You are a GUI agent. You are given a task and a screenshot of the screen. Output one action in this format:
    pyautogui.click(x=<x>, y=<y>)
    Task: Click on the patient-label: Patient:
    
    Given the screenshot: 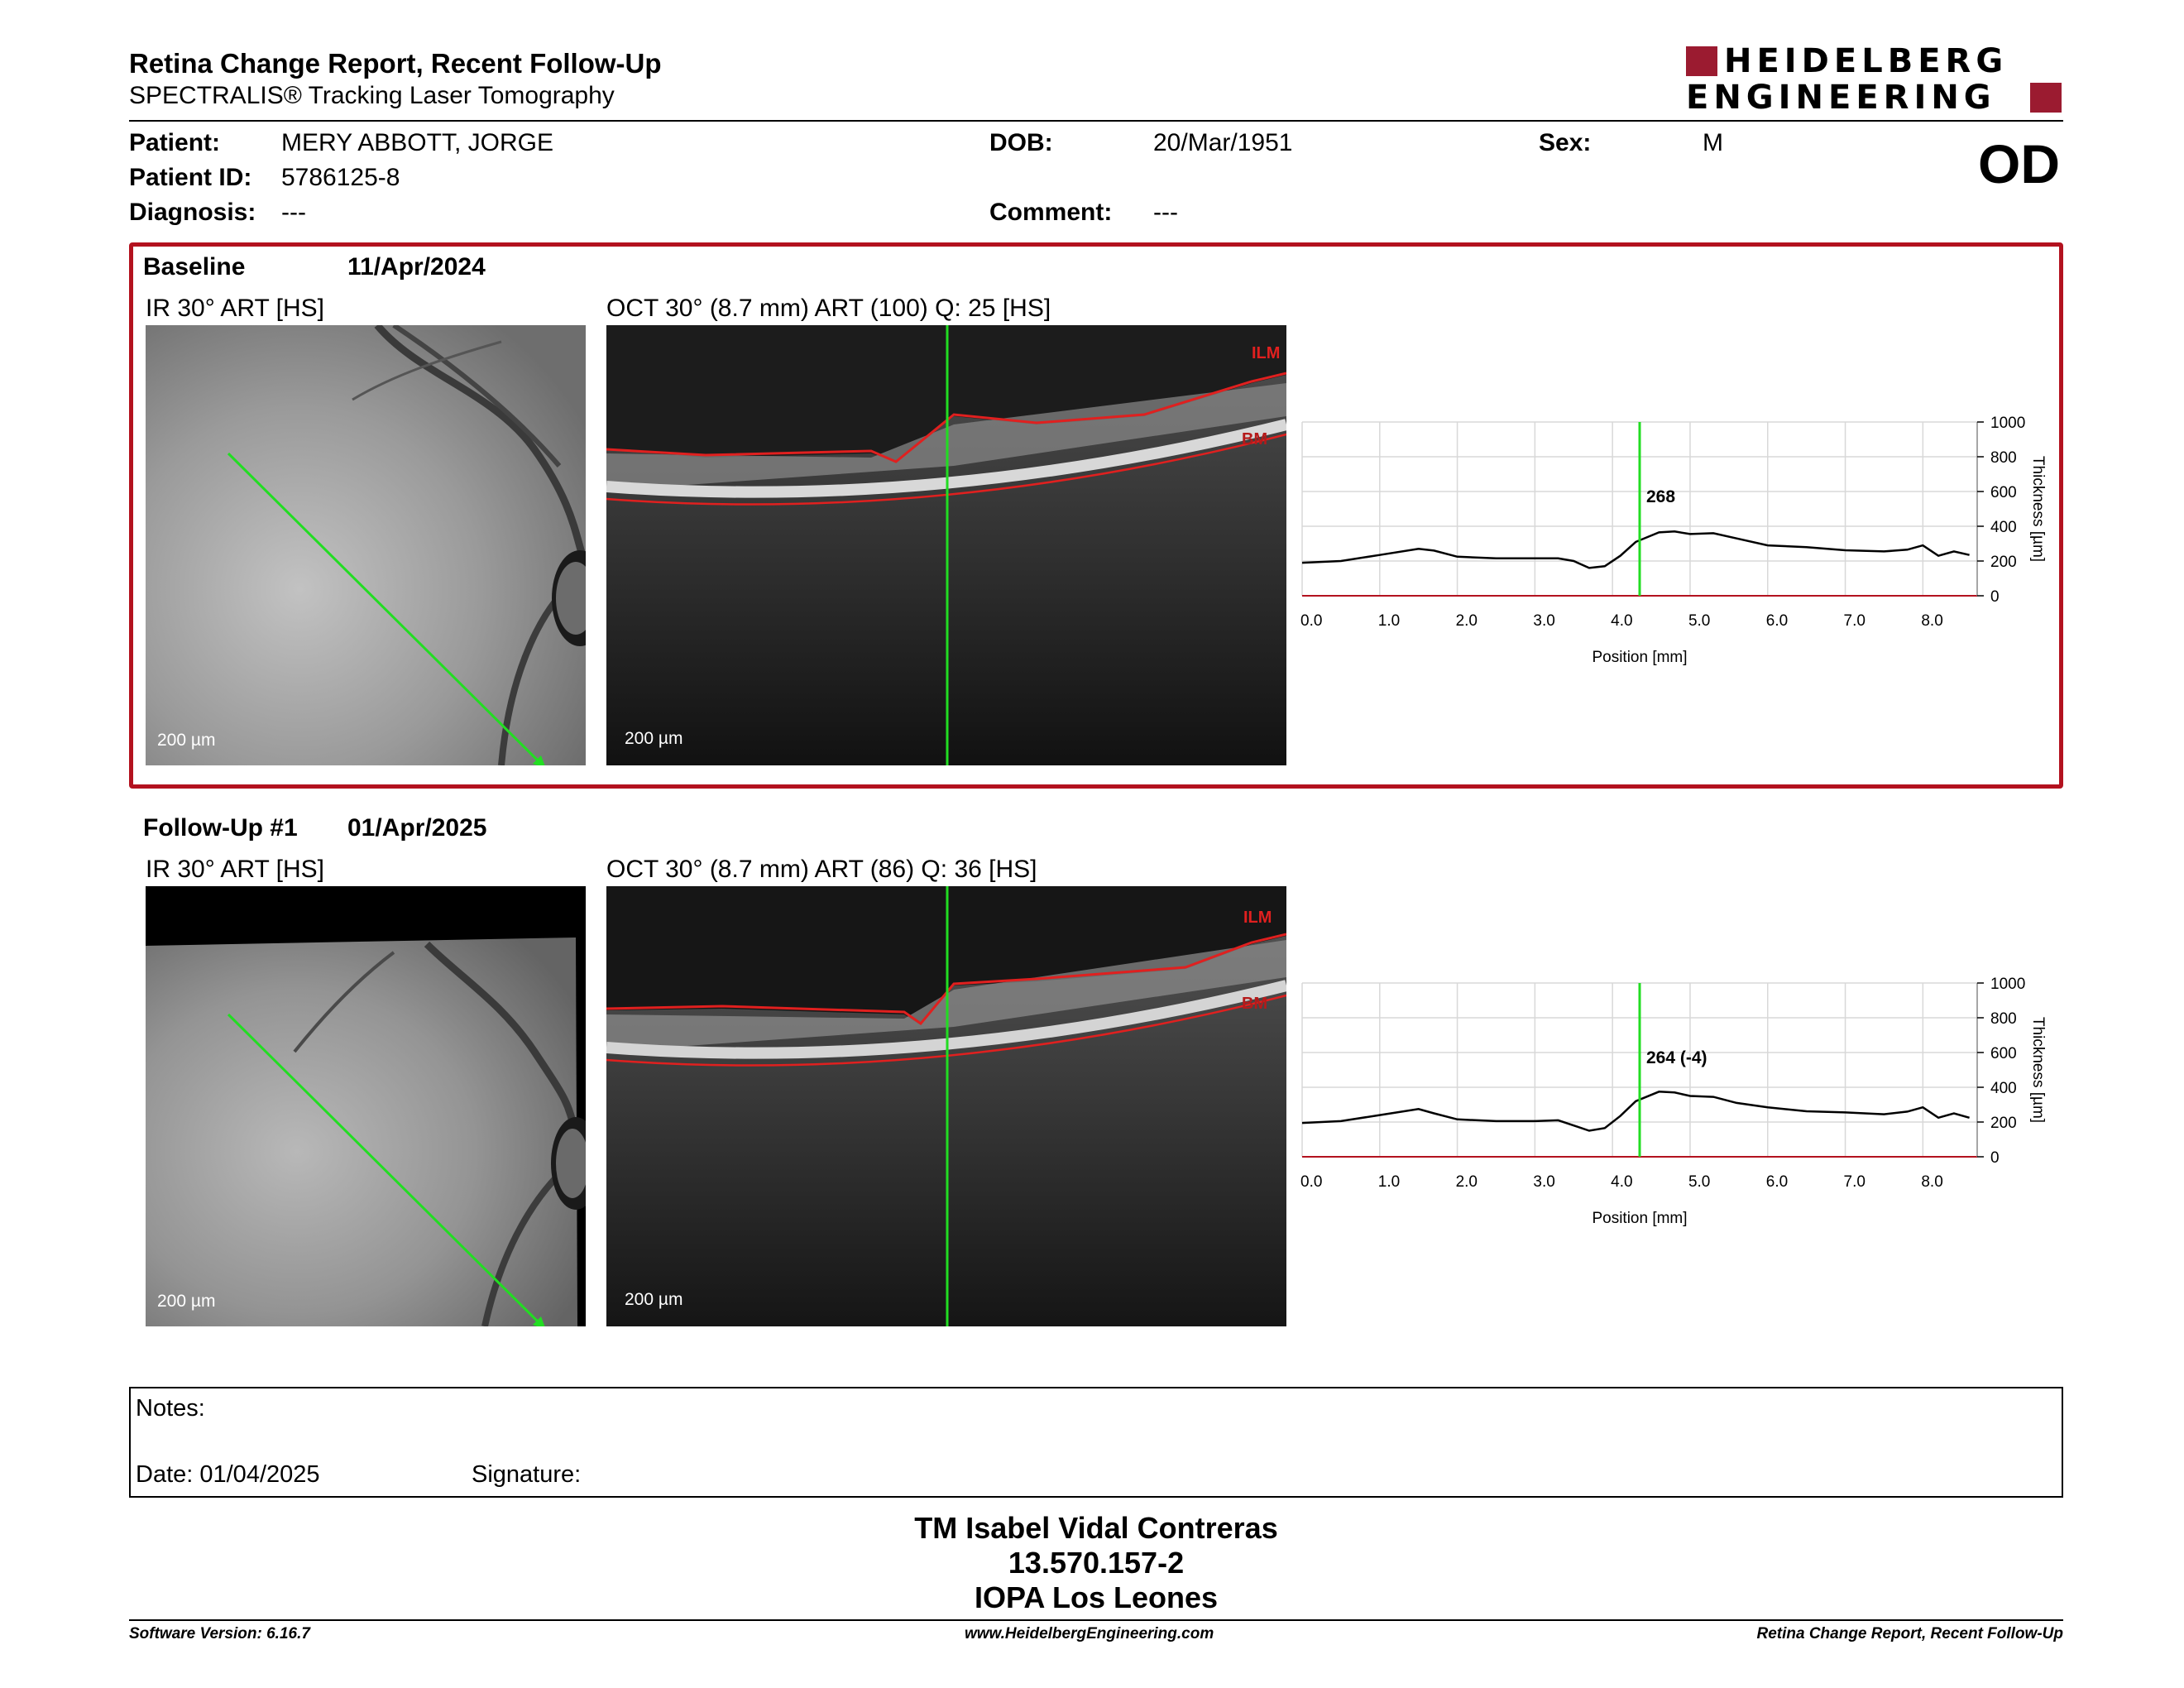 What is the action you would take?
    pyautogui.click(x=175, y=142)
    